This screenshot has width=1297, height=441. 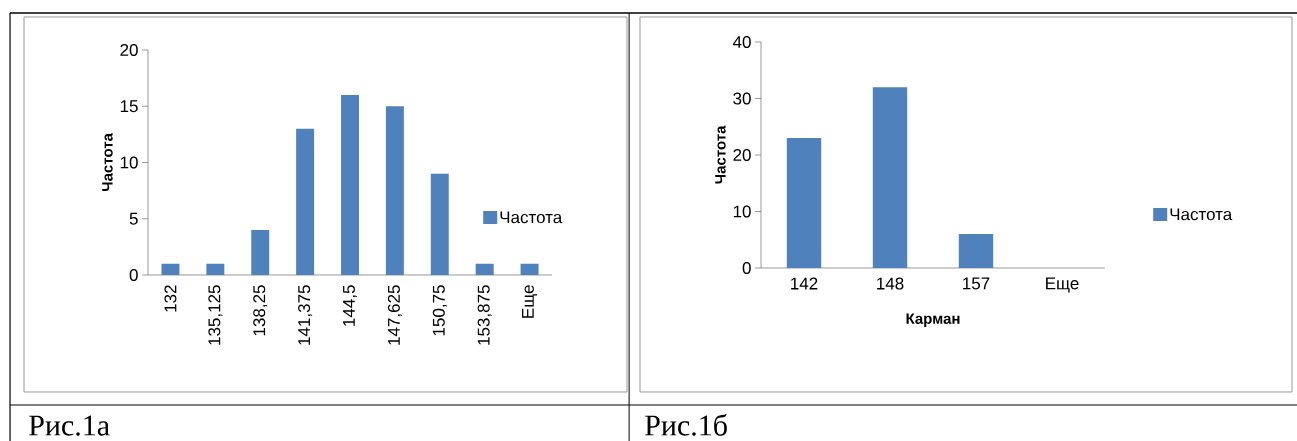 I want to click on x-tick-label: 144,5, so click(x=350, y=305).